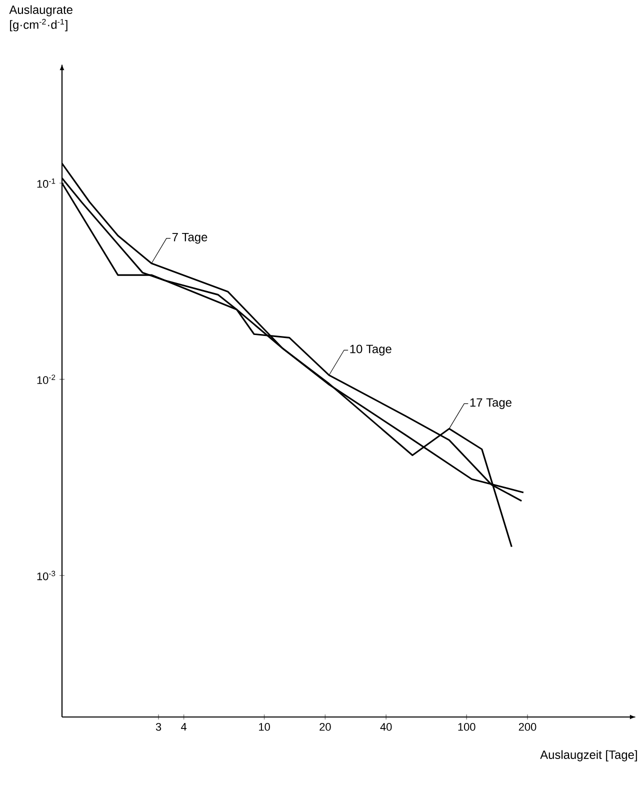 The width and height of the screenshot is (641, 787). What do you see at coordinates (264, 727) in the screenshot?
I see `x-tick-label: 10` at bounding box center [264, 727].